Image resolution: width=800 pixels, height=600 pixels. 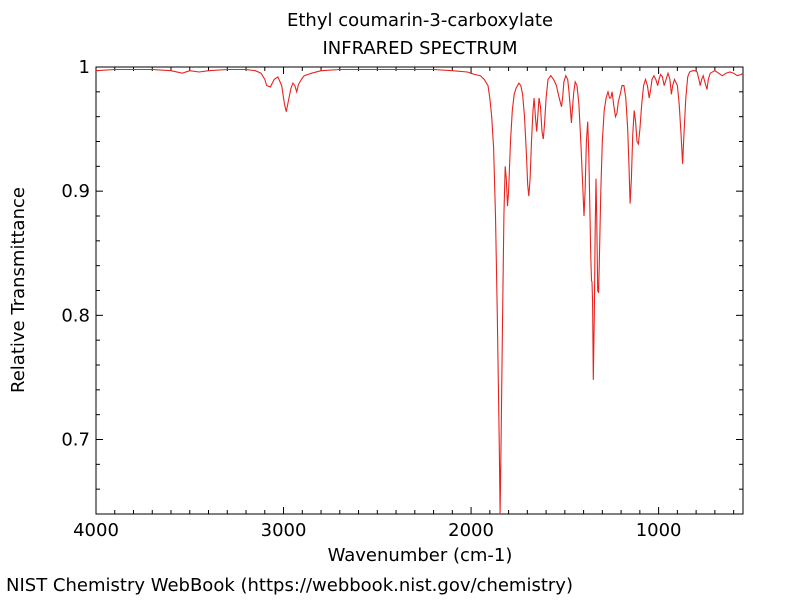 I want to click on x-tick-label: 1000, so click(x=659, y=530).